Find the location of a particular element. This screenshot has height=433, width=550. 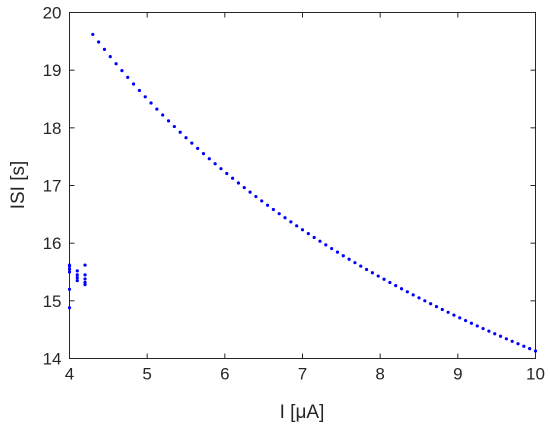

x-tick-label: 10 is located at coordinates (535, 374).